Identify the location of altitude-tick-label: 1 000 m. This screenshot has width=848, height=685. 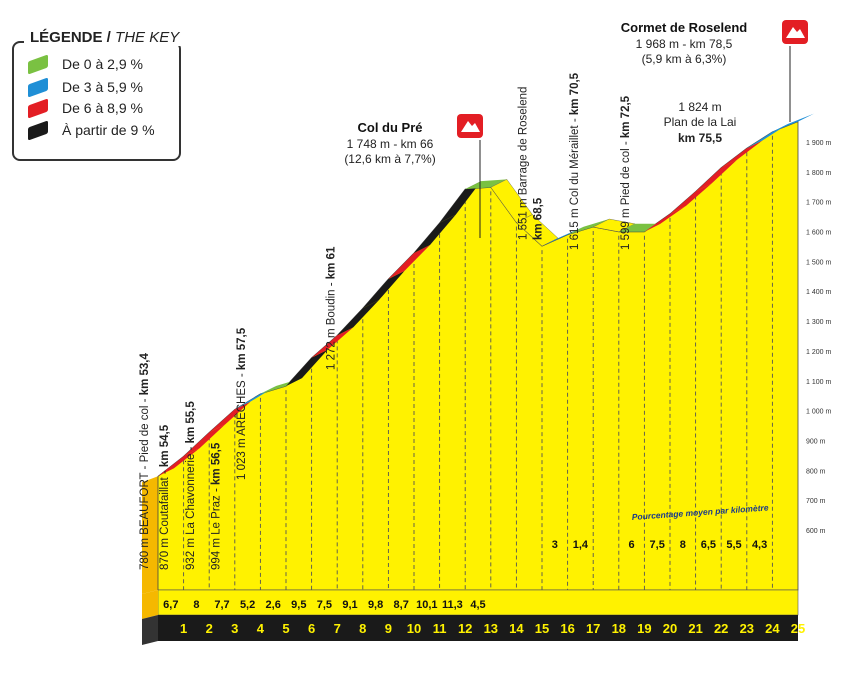
(818, 412).